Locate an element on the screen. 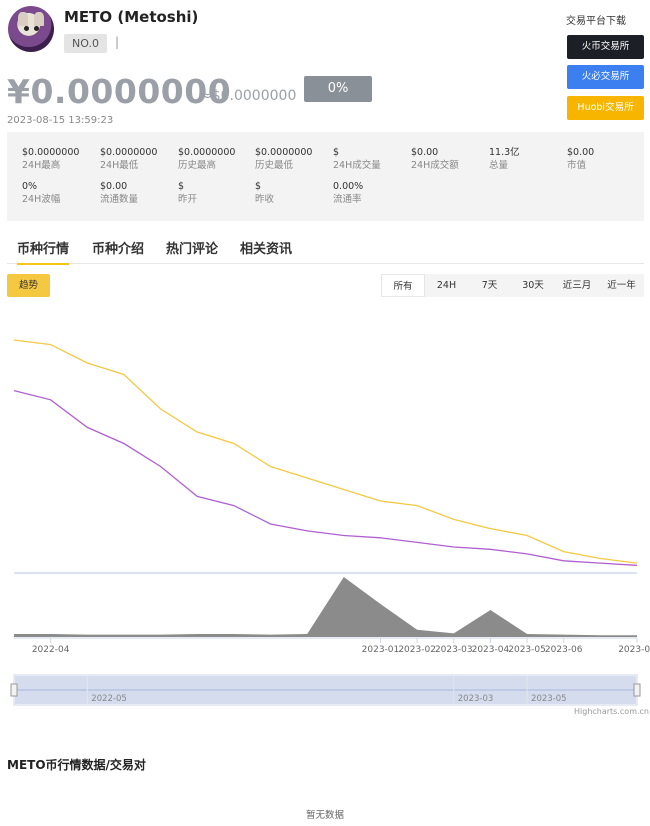 This screenshot has height=826, width=650. x-tick-label: 2023-03 is located at coordinates (454, 650).